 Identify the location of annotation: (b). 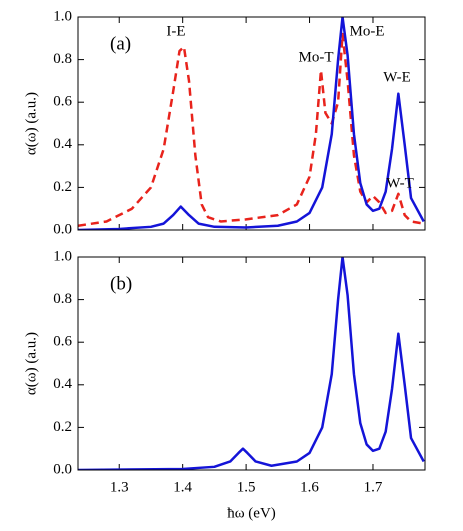
(121, 283).